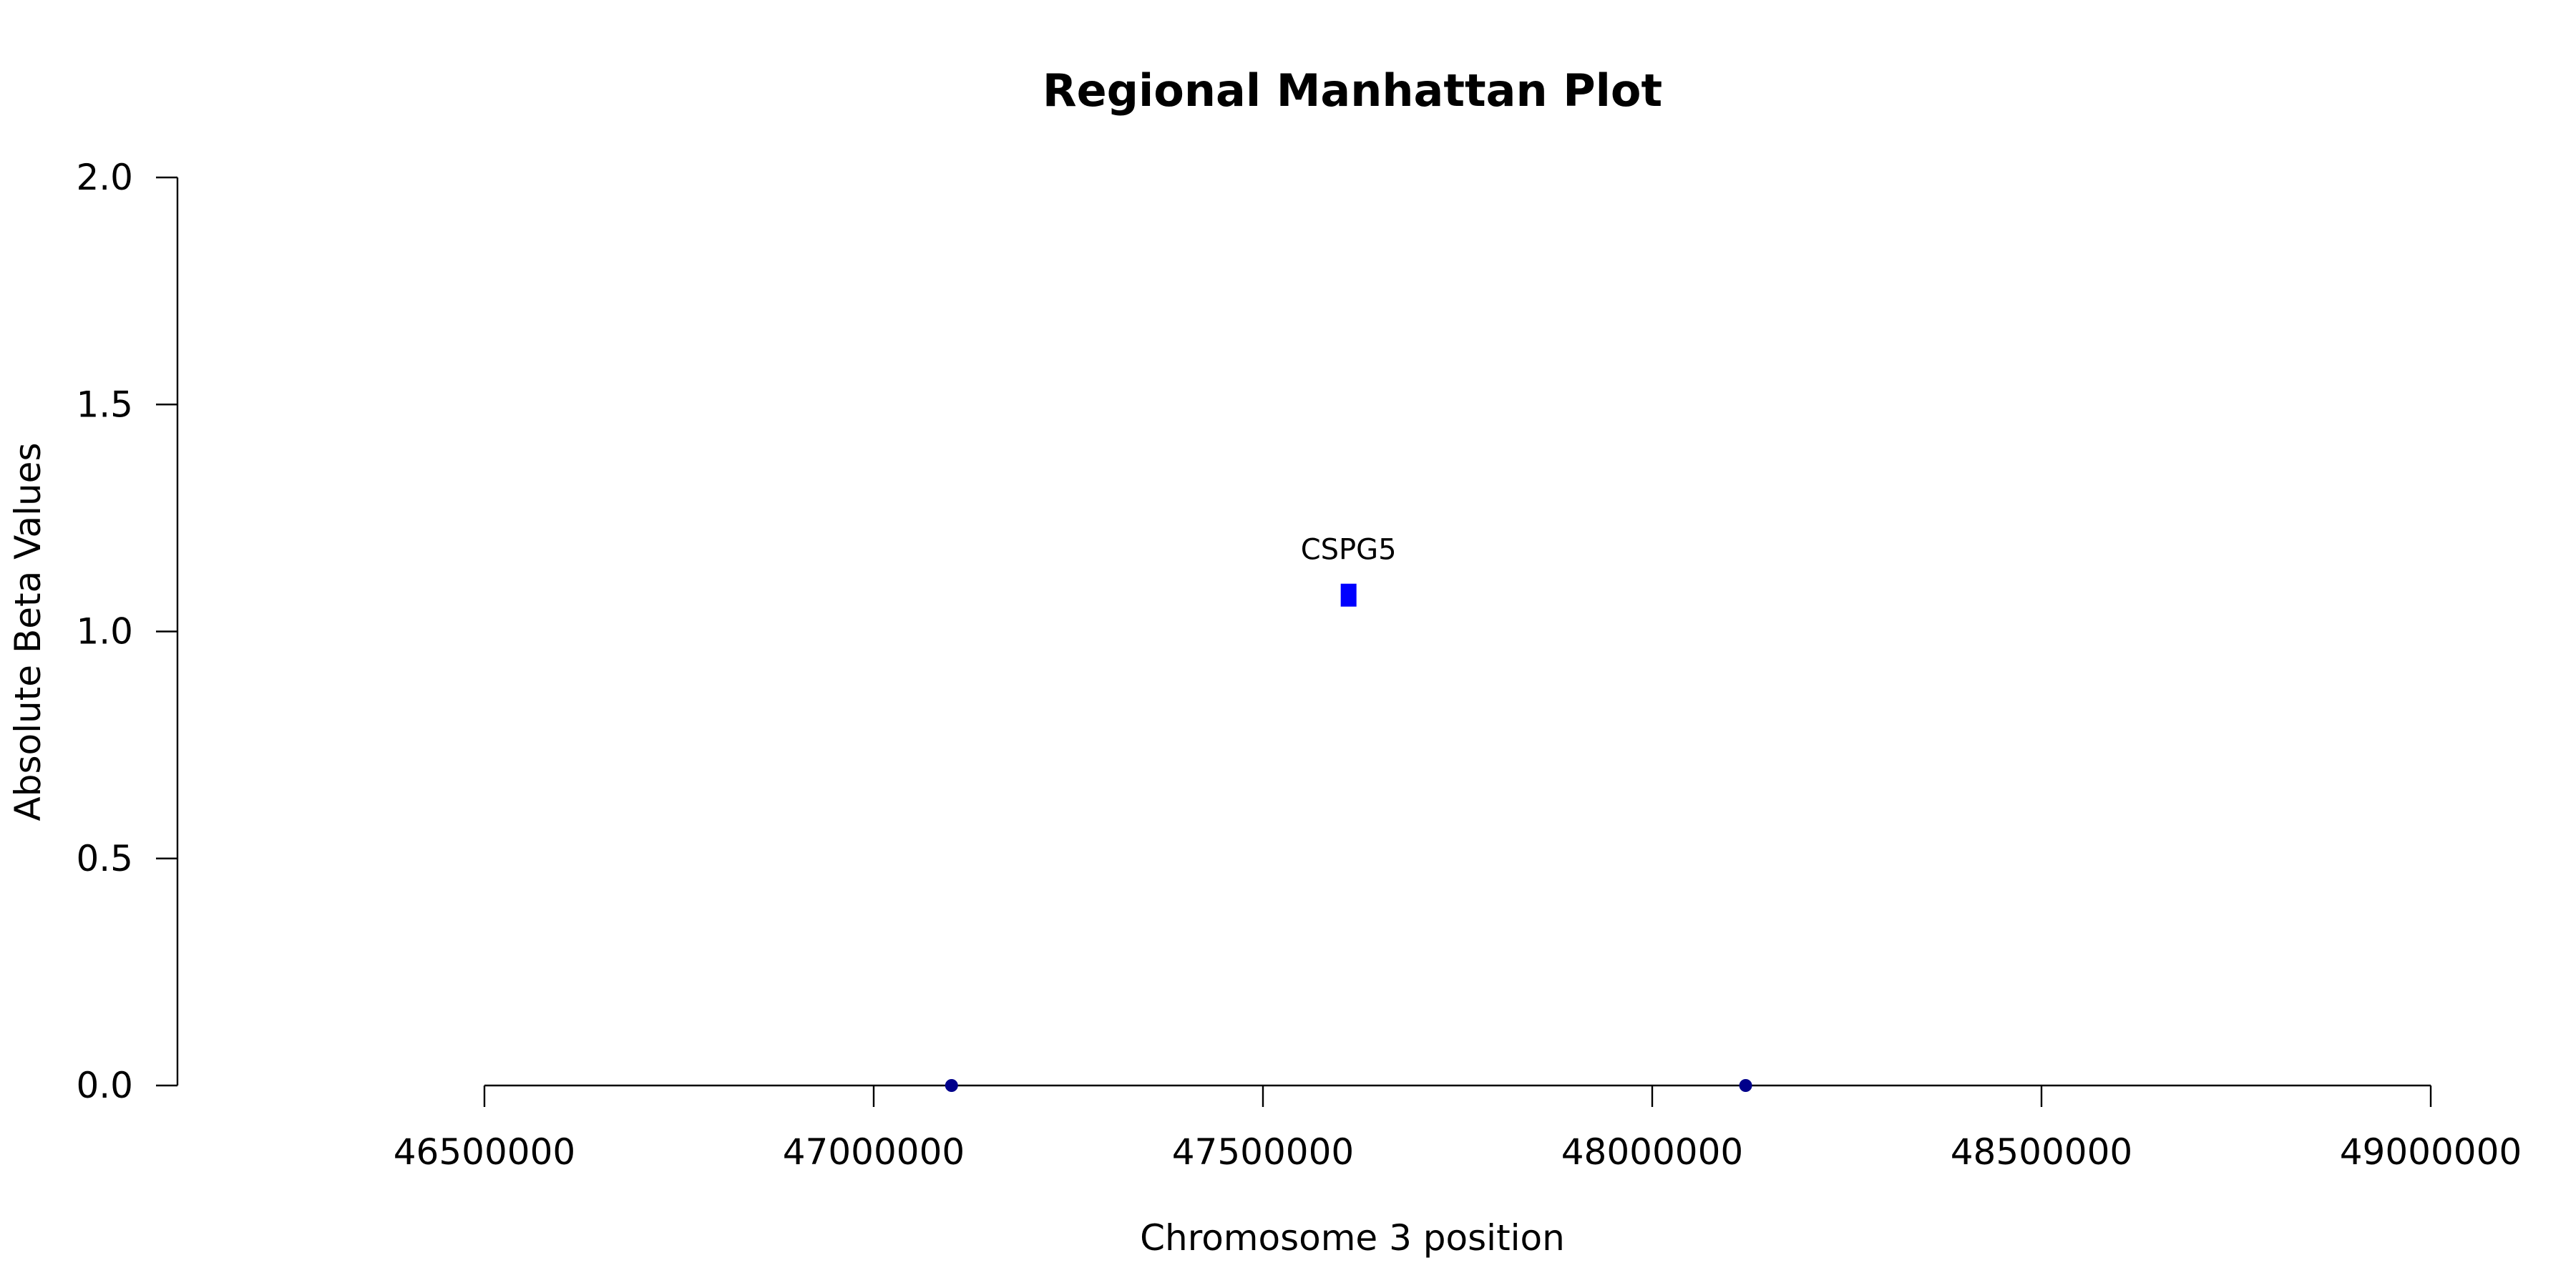 The width and height of the screenshot is (2576, 1288). I want to click on x-tick-label: 48000000, so click(1652, 1152).